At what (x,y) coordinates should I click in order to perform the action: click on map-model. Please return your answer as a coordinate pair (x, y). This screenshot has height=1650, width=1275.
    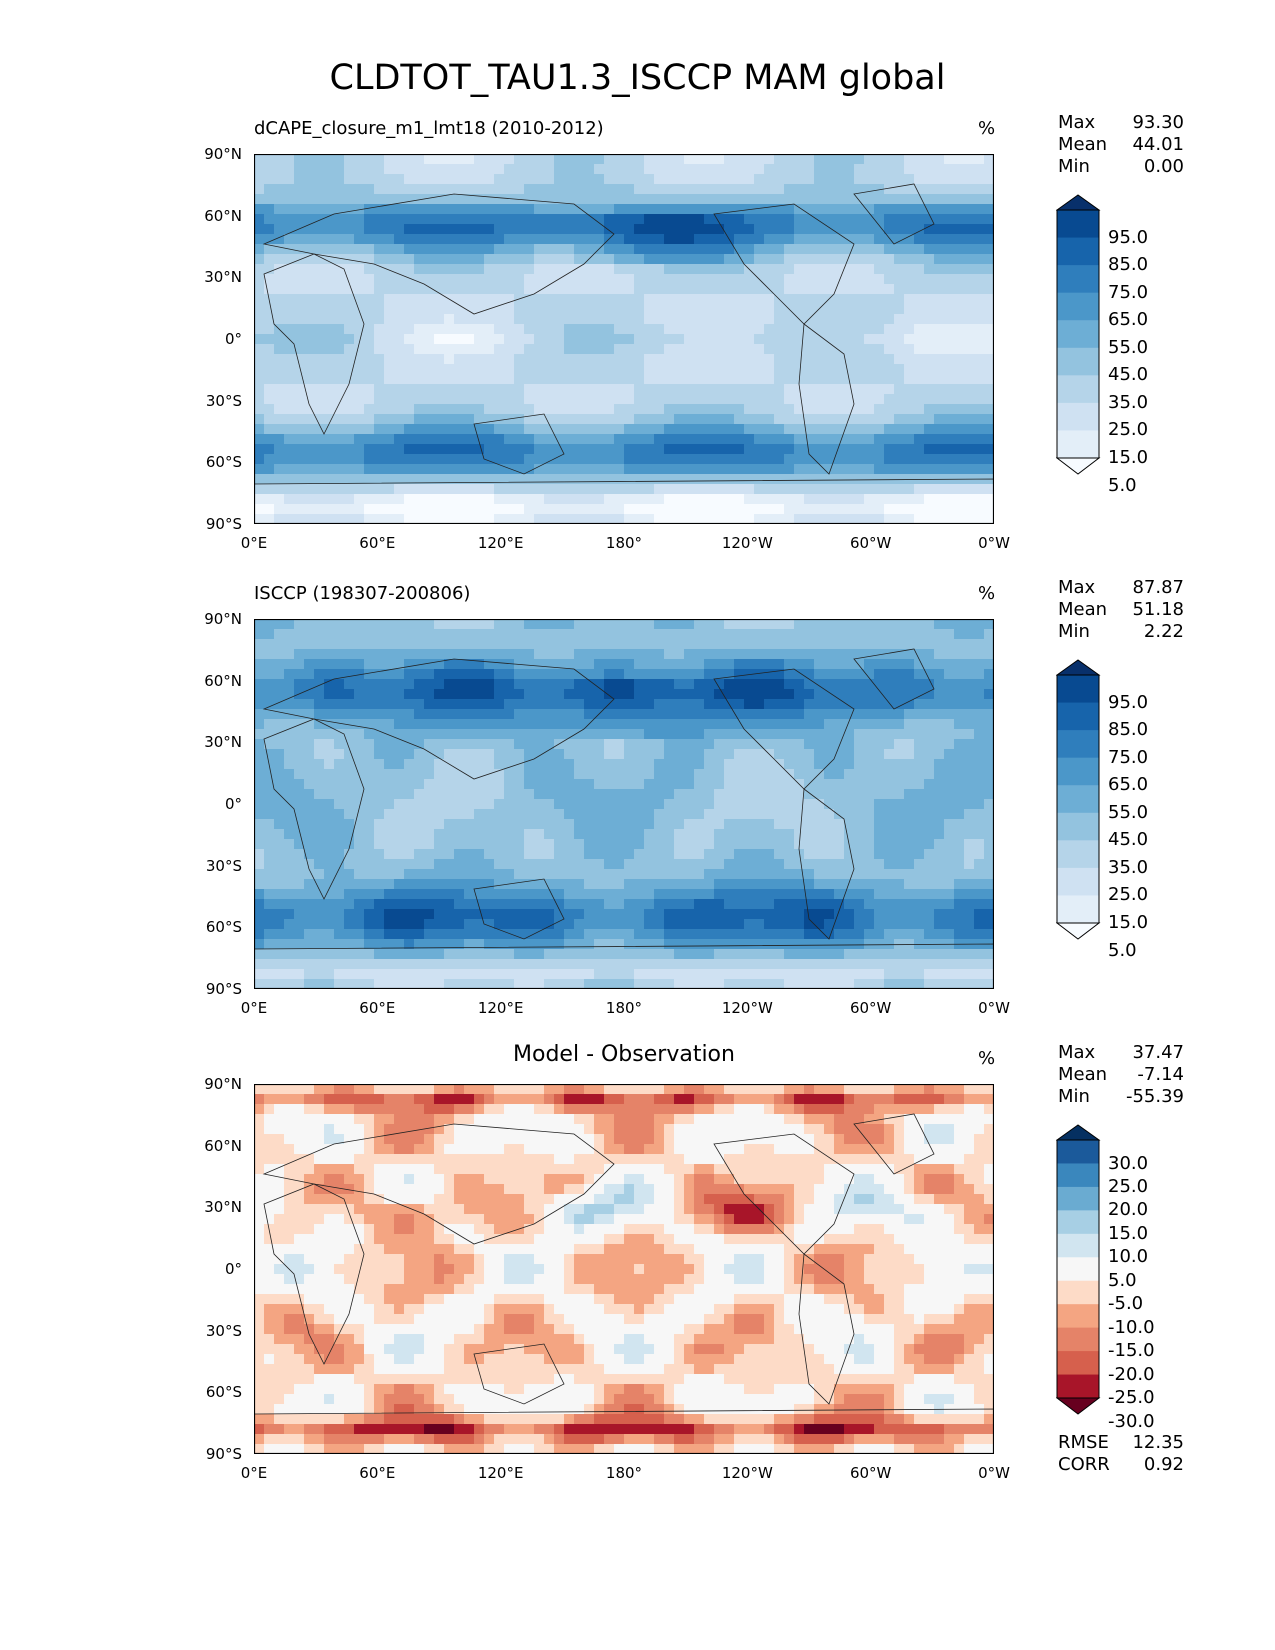
    Looking at the image, I should click on (624, 339).